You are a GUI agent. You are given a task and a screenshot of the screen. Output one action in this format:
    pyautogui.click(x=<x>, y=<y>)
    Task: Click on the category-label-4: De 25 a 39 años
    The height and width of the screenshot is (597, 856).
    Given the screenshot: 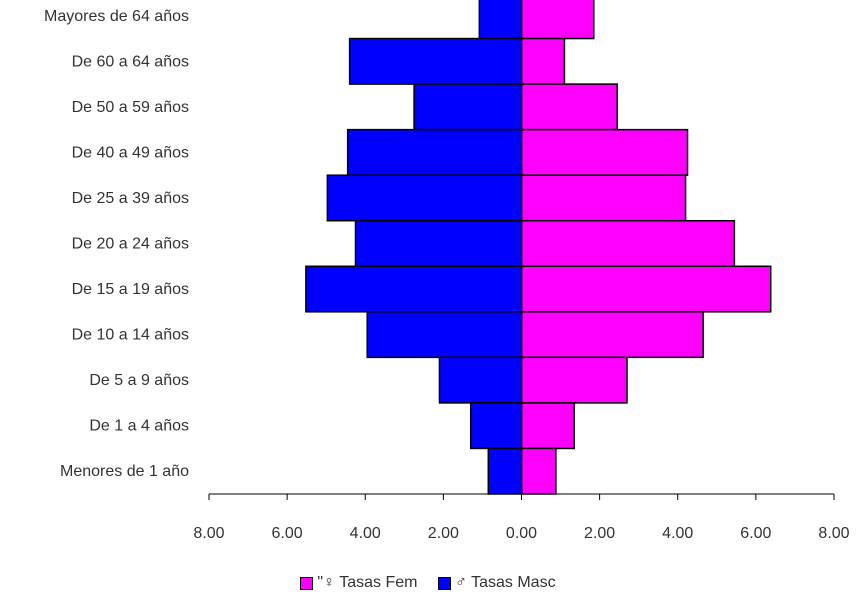 What is the action you would take?
    pyautogui.click(x=130, y=198)
    